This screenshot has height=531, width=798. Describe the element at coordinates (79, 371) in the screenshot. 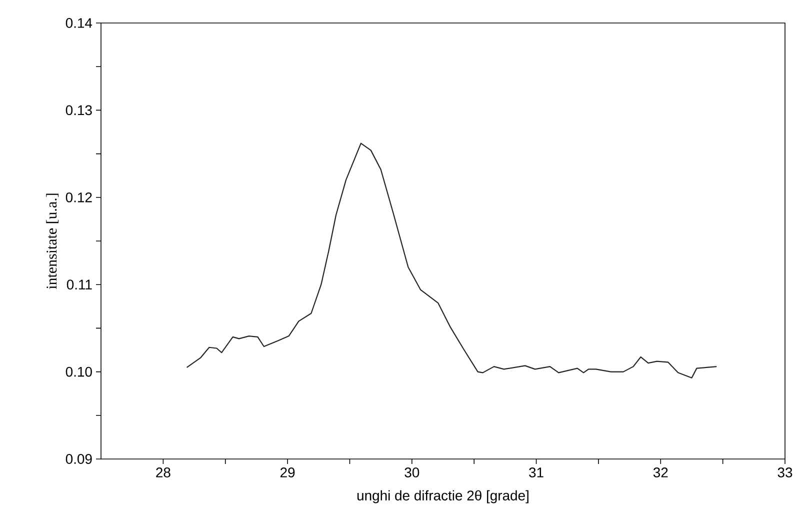

I see `y-tick-label: 0.10` at that location.